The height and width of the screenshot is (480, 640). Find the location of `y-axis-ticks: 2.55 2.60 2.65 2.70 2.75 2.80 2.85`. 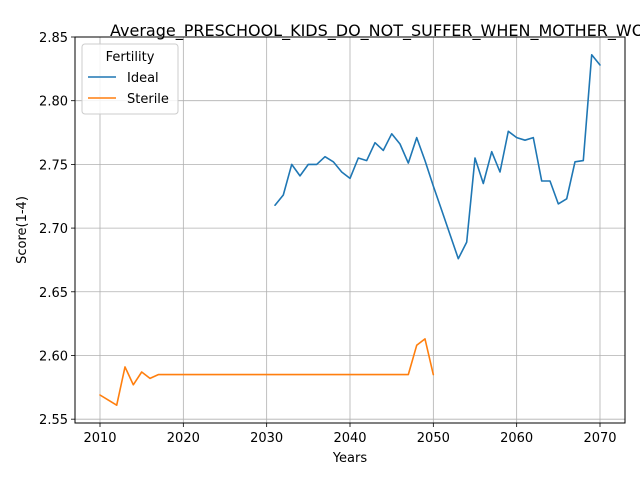

y-axis-ticks: 2.55 2.60 2.65 2.70 2.75 2.80 2.85 is located at coordinates (57, 229).